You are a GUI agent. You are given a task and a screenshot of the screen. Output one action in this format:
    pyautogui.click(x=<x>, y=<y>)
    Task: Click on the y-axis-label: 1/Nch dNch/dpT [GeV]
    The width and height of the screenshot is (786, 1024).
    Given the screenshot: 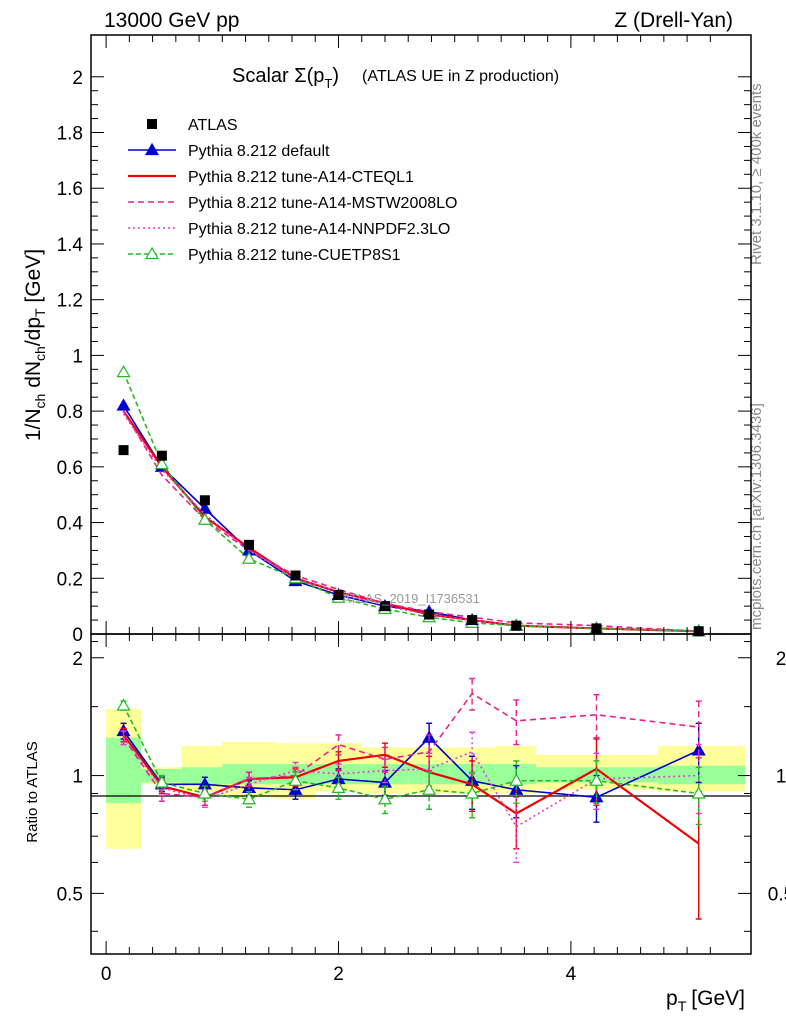 What is the action you would take?
    pyautogui.click(x=35, y=345)
    